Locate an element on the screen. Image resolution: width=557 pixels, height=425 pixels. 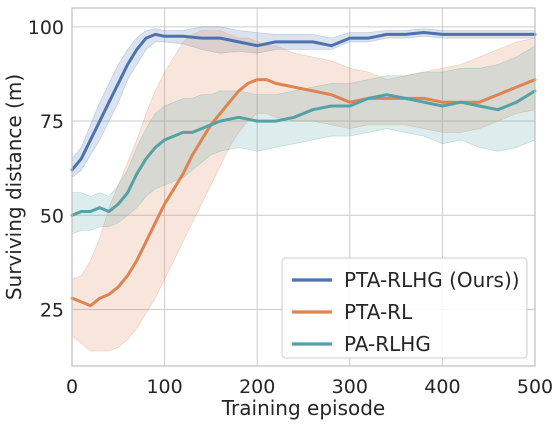
legend-box is located at coordinates (404, 308).